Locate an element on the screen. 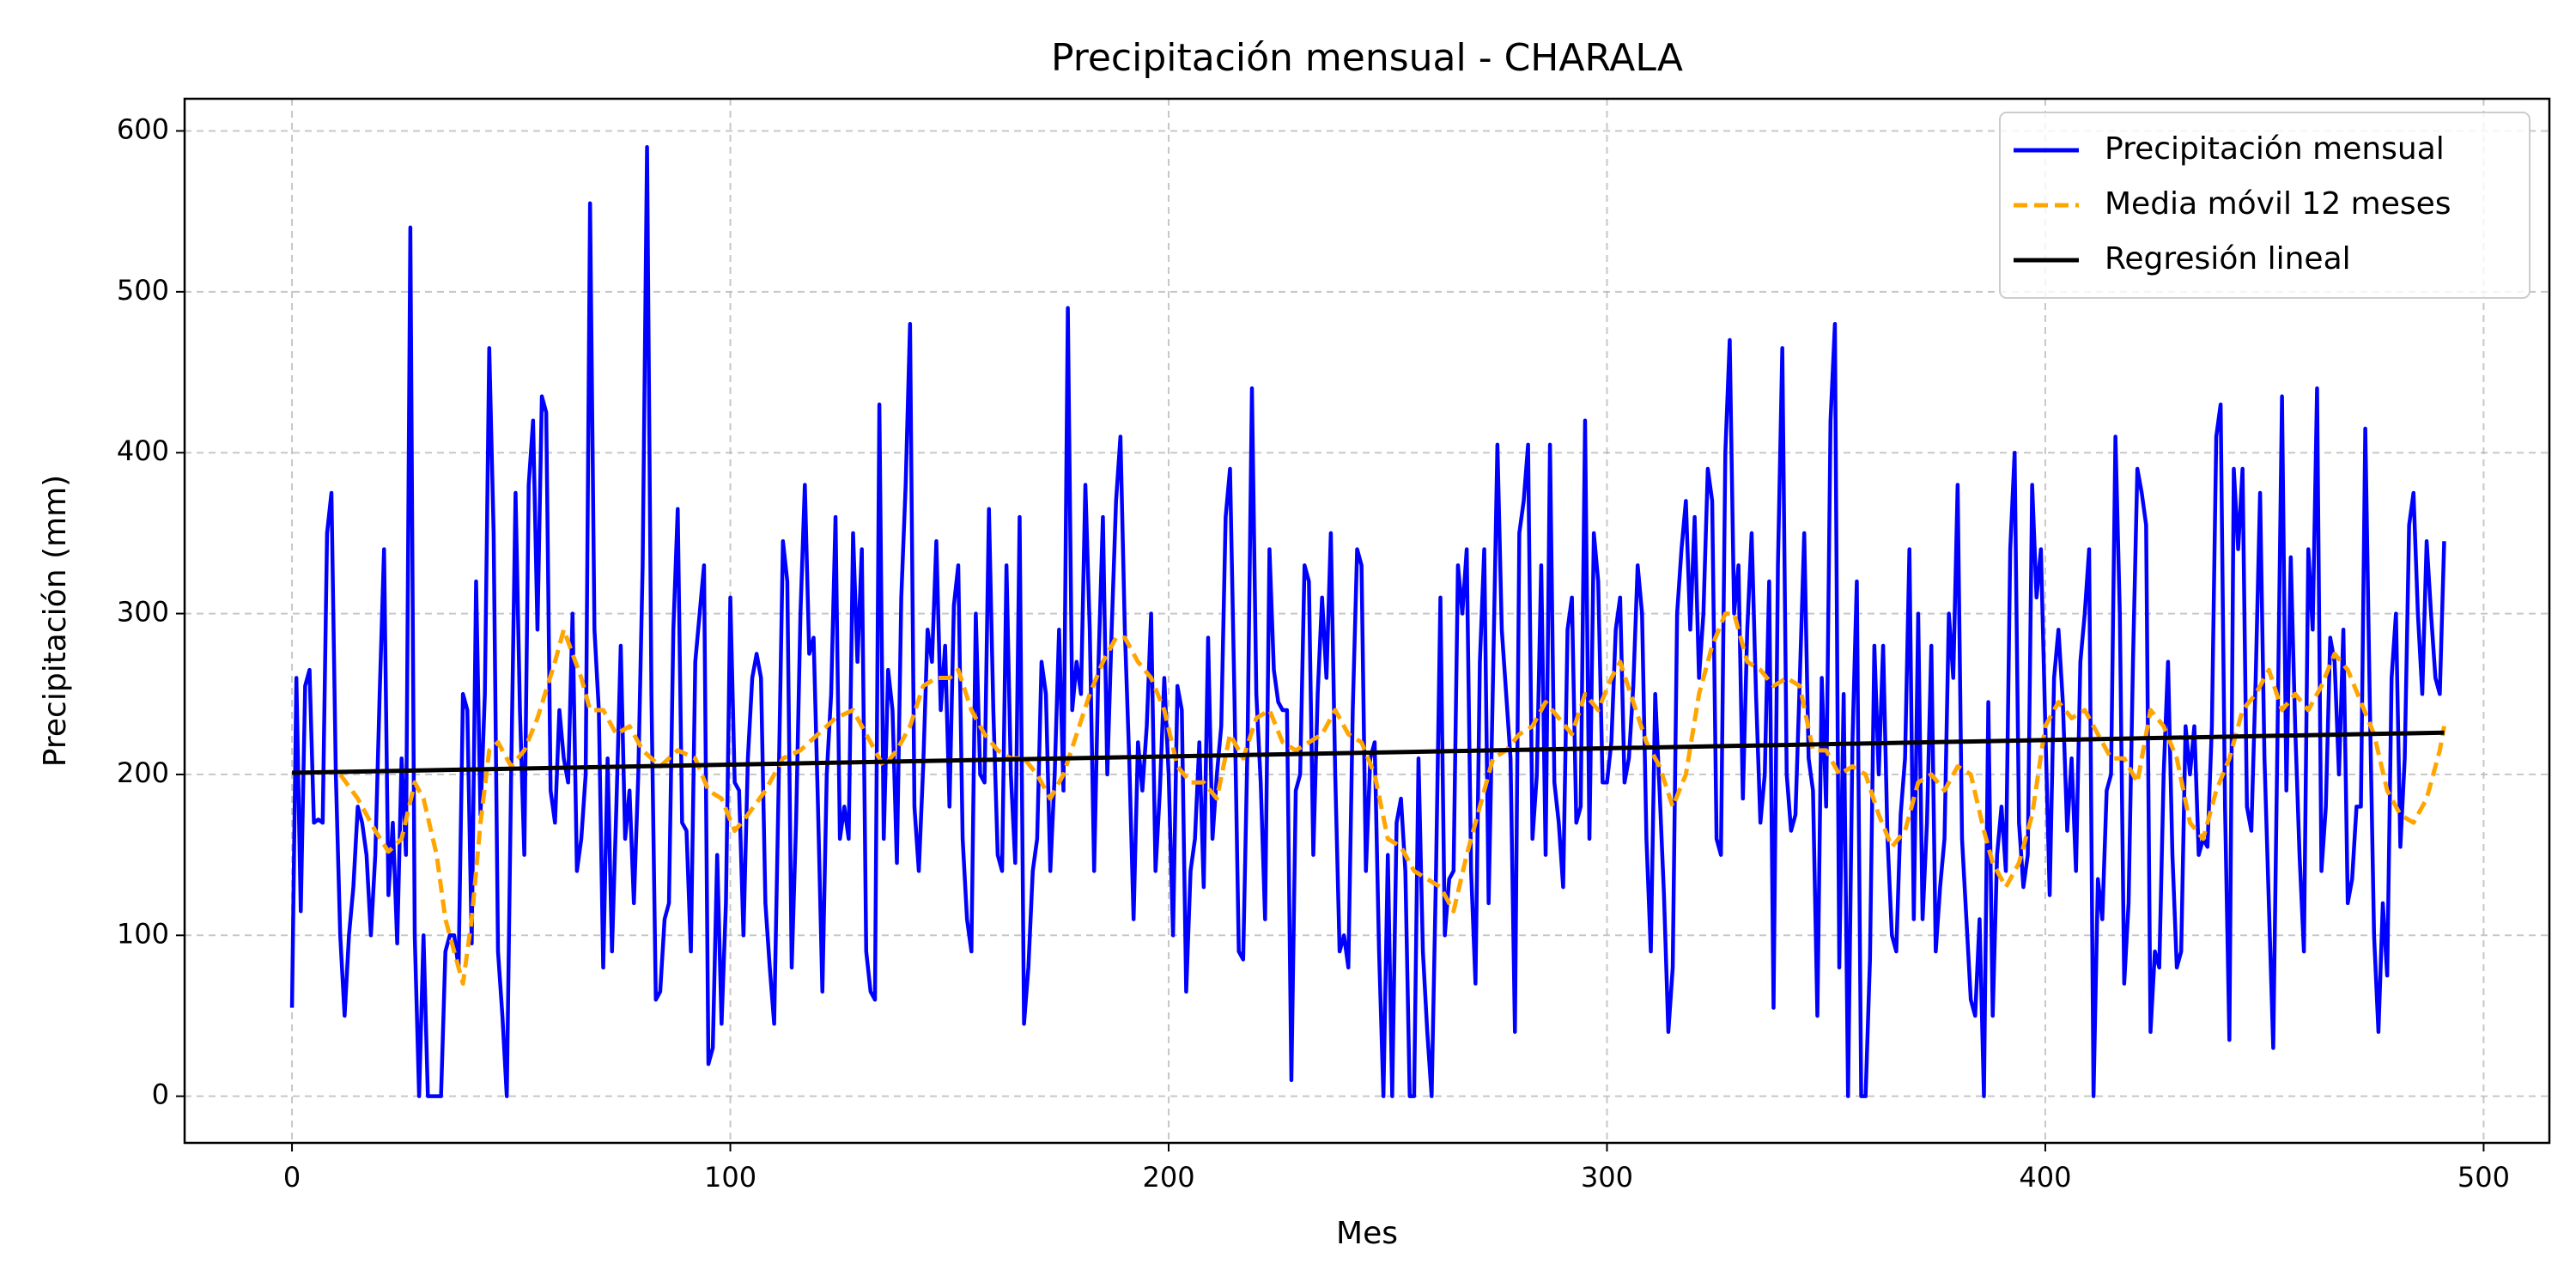 The image size is (2576, 1288). x-tick-label: 100 is located at coordinates (730, 1177).